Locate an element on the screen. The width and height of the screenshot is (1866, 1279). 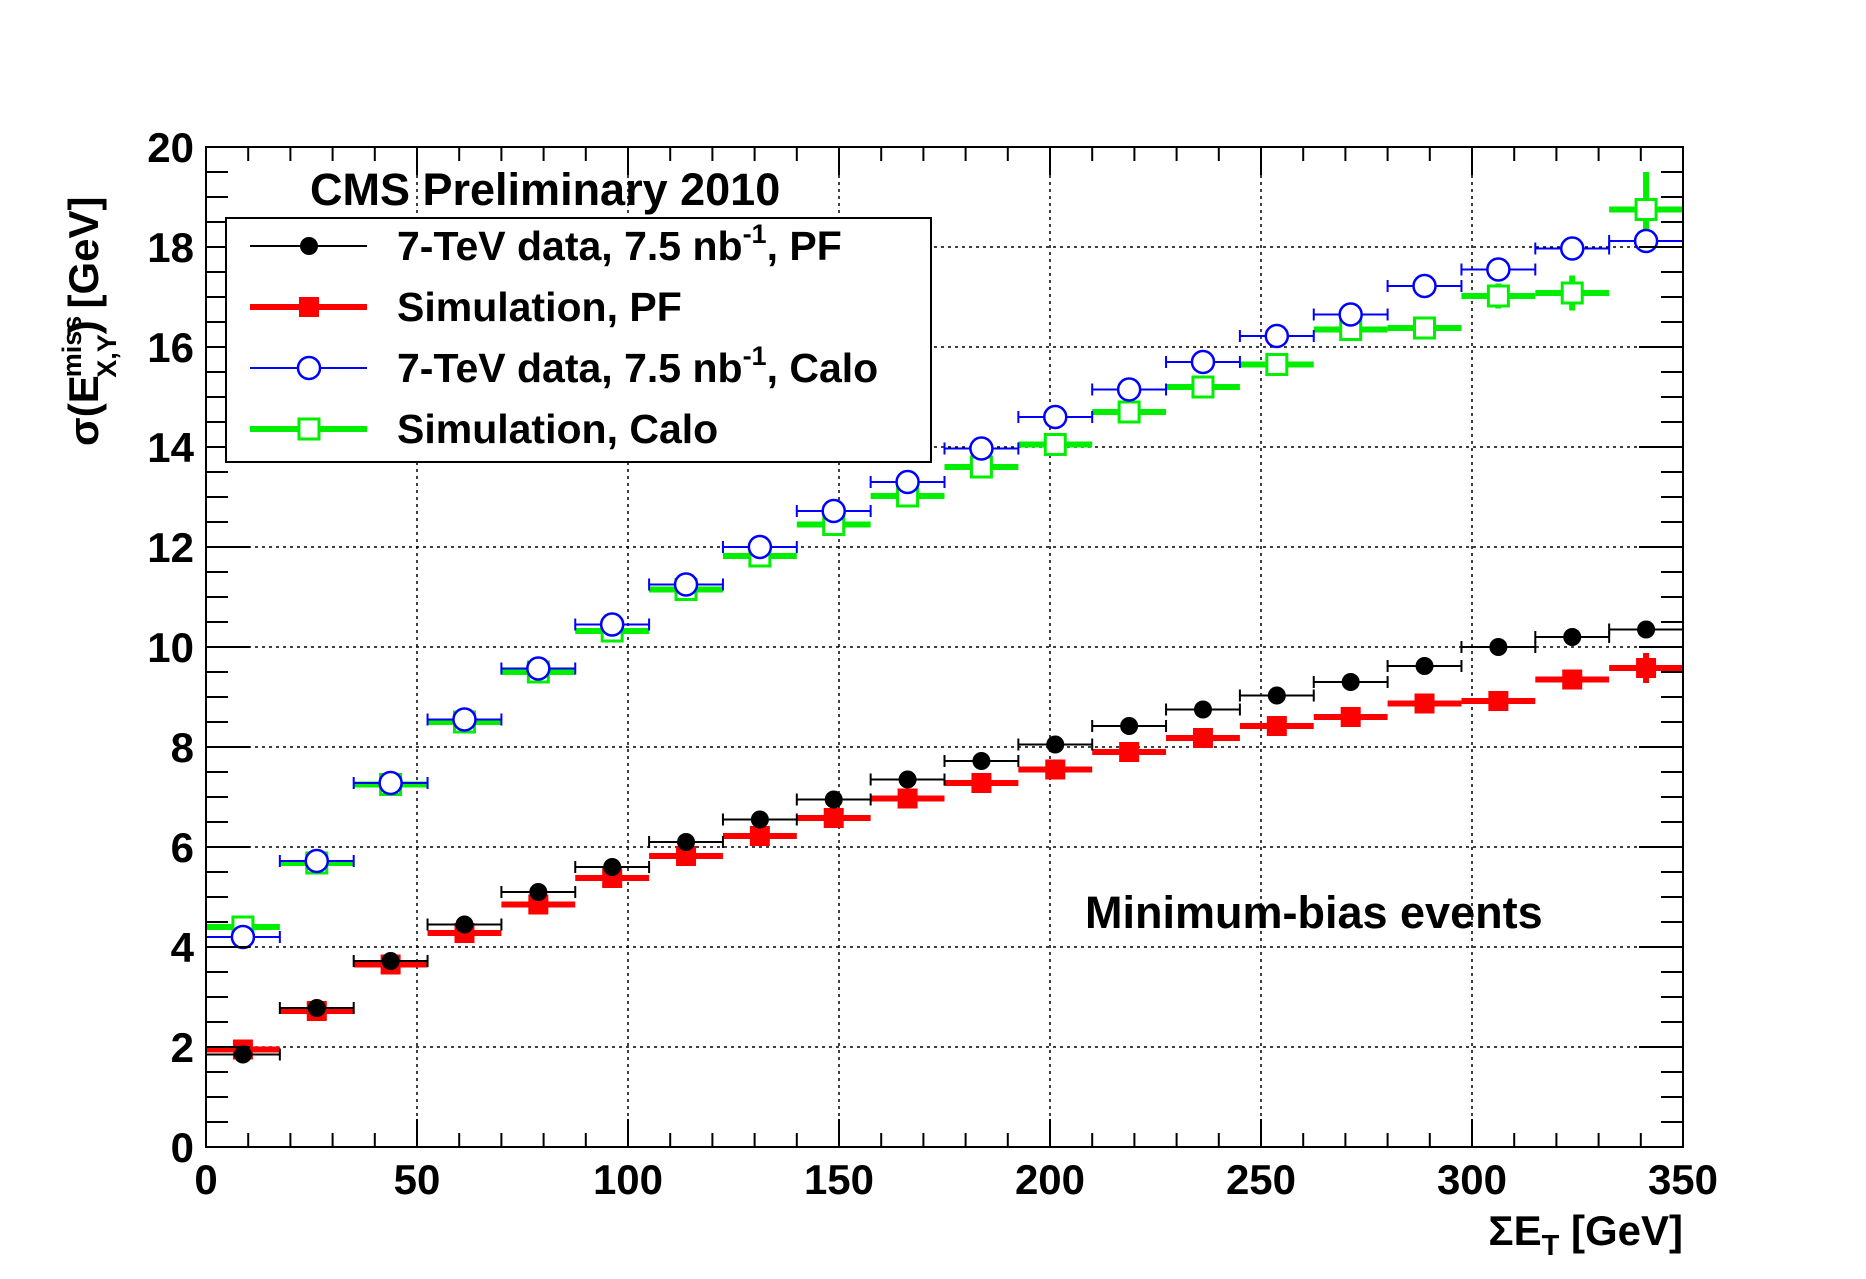
legend-label: 7-TeV data, 7.5 nb-1, PF is located at coordinates (619, 244).